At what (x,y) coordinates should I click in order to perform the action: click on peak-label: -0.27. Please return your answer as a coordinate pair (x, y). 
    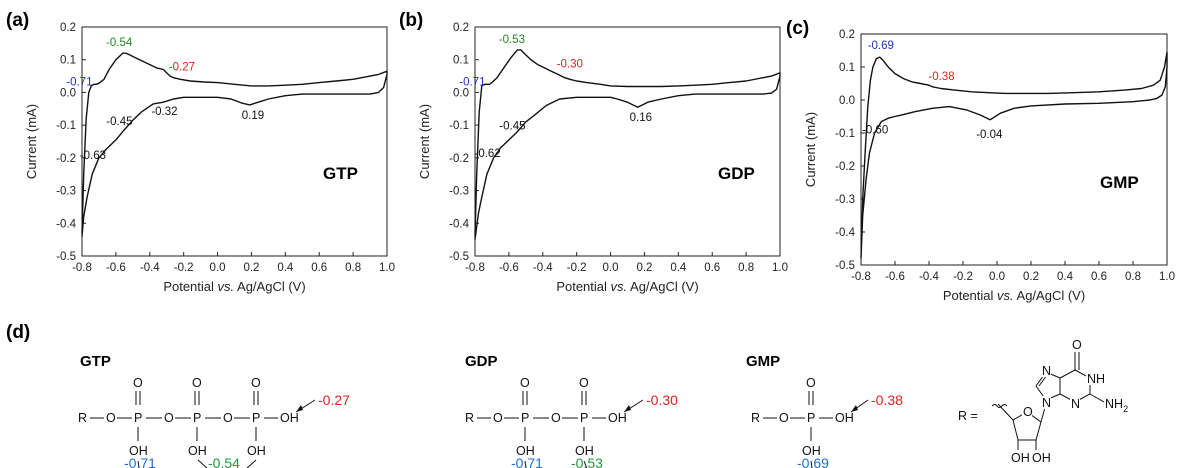
    Looking at the image, I should click on (182, 68).